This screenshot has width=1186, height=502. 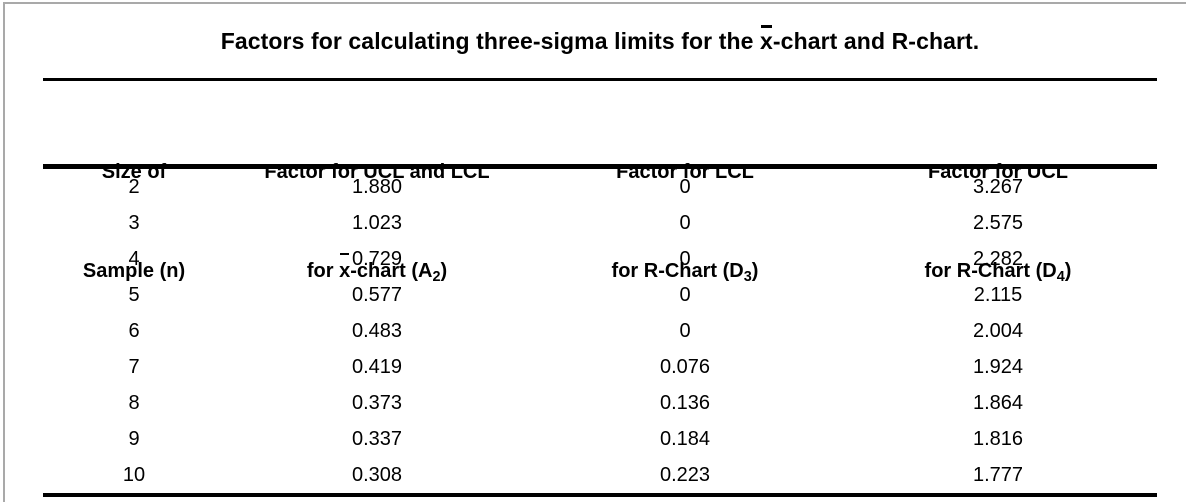 I want to click on header-line-2: for R-Chart (D4), so click(x=998, y=274).